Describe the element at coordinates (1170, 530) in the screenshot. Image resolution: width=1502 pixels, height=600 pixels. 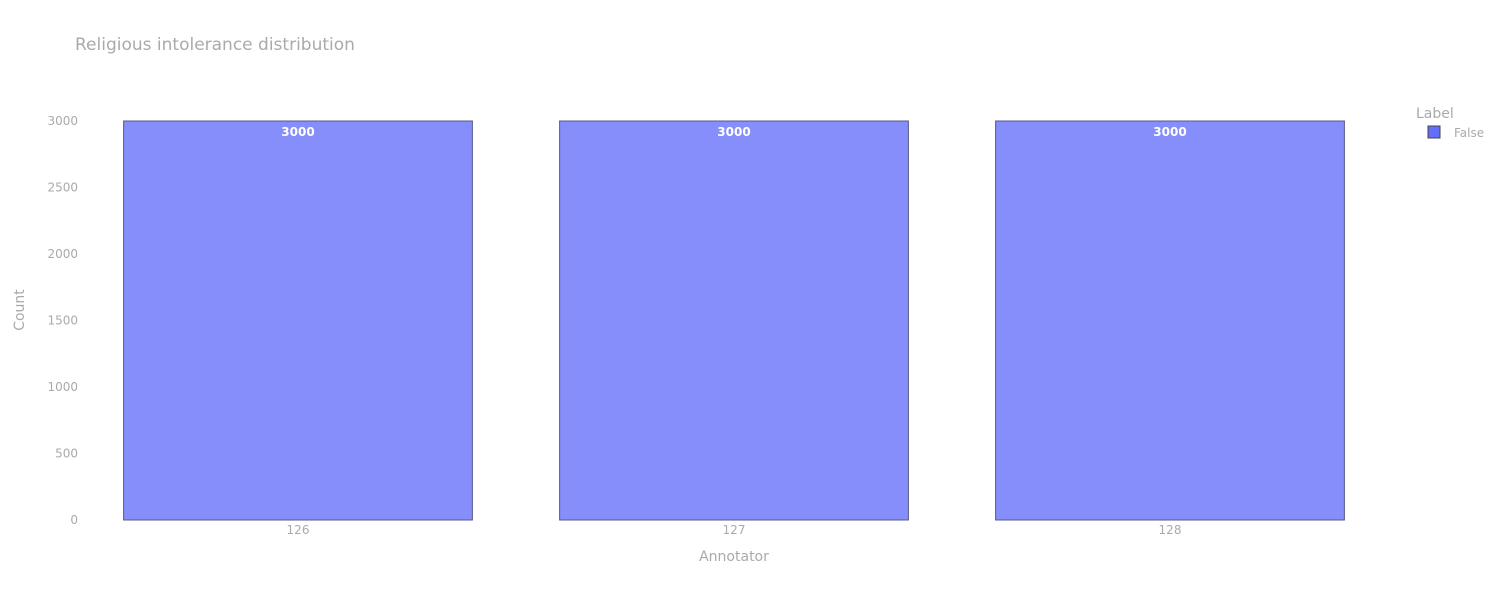
I see `x-tick-label: 128` at that location.